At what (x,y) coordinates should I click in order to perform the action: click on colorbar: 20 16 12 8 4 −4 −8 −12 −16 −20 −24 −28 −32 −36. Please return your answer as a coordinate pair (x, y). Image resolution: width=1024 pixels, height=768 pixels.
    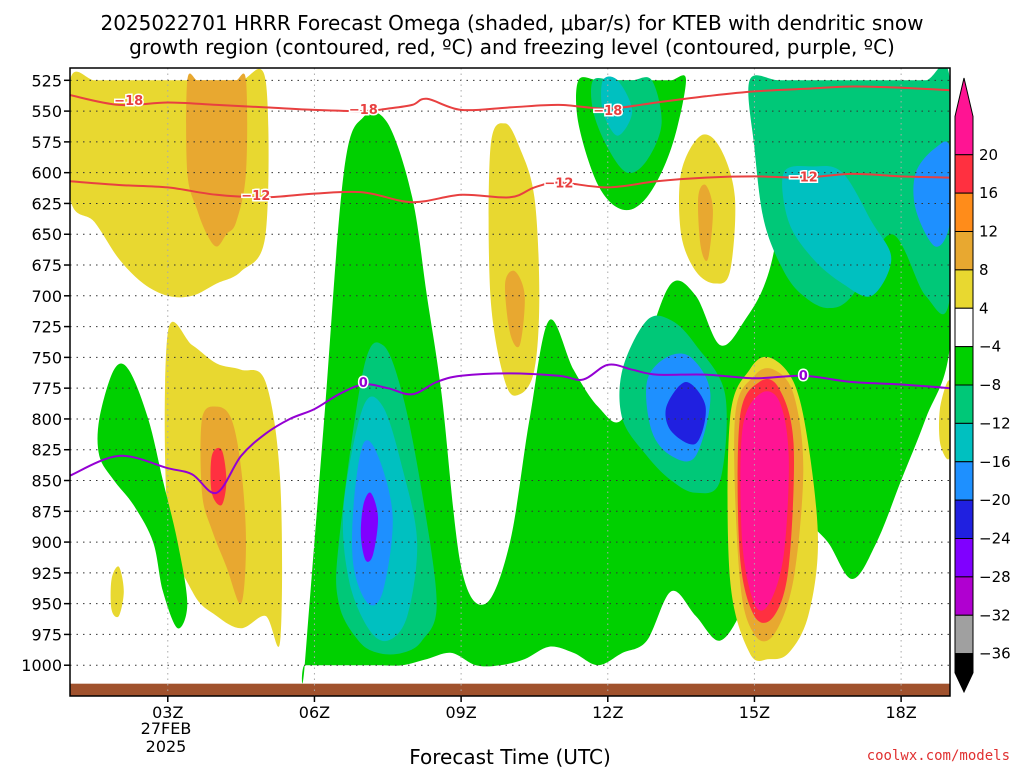
    Looking at the image, I should click on (982, 385).